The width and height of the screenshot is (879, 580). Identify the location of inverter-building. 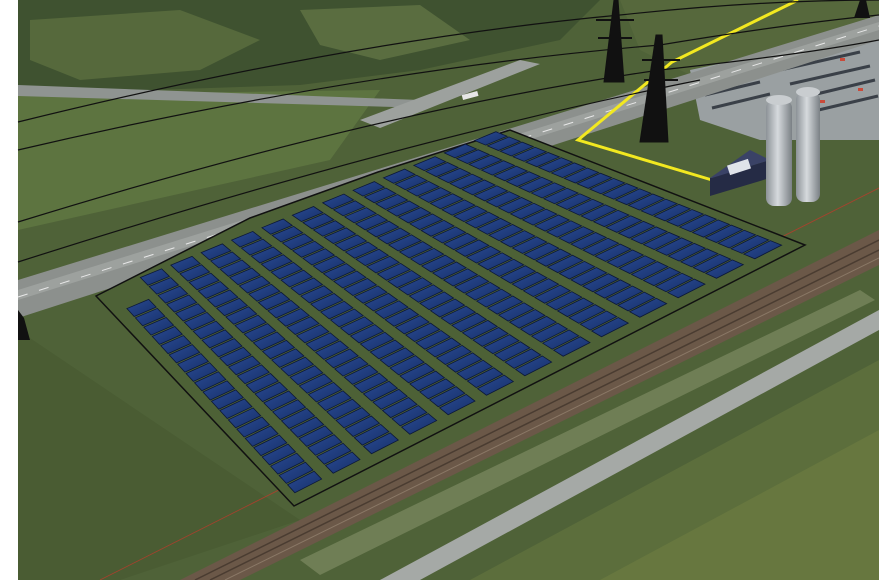
(740, 173).